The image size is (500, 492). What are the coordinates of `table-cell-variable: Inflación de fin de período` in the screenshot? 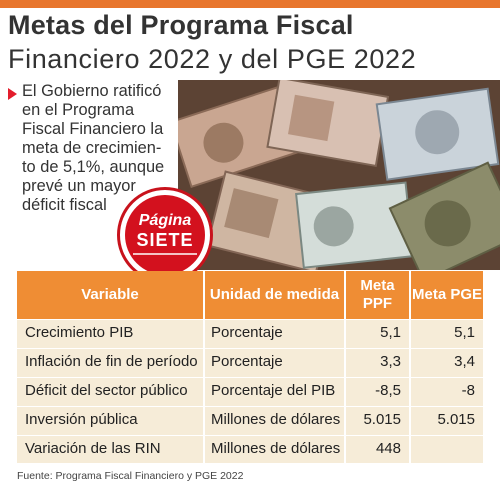 It's located at (111, 361).